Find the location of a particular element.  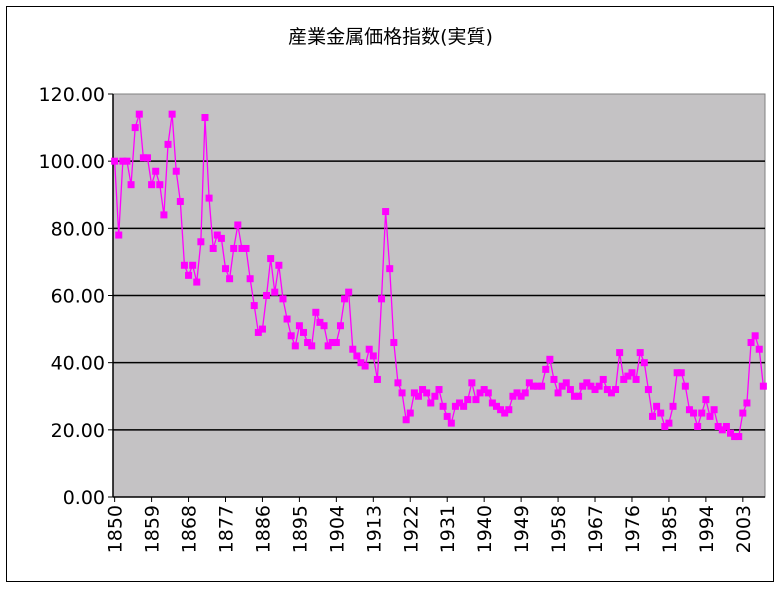

x-tick-label: 1859 is located at coordinates (153, 529).